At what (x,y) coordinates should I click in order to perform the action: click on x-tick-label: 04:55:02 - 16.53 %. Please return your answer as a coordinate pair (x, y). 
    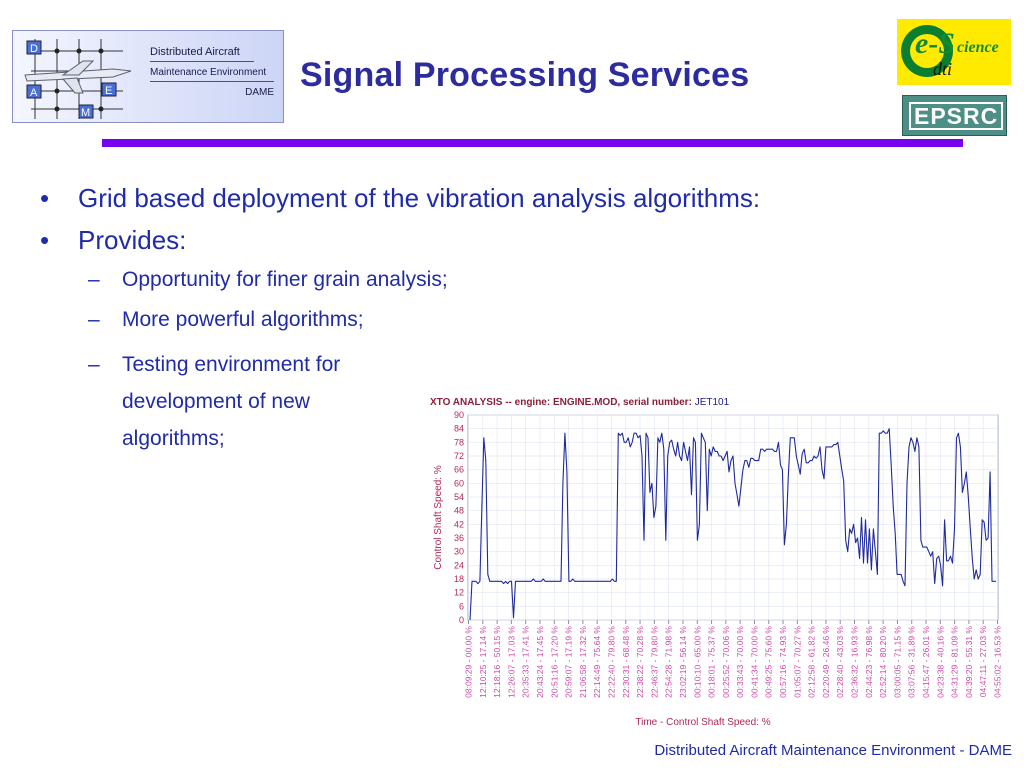
    Looking at the image, I should click on (998, 662).